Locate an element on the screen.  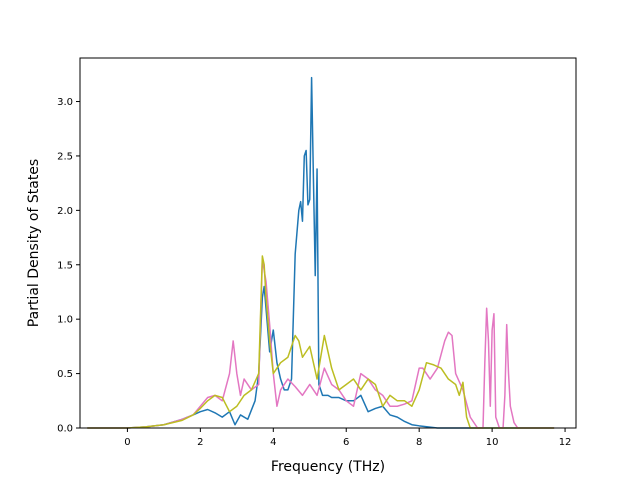
y-axis-title: Partial Density of States is located at coordinates (34, 243).